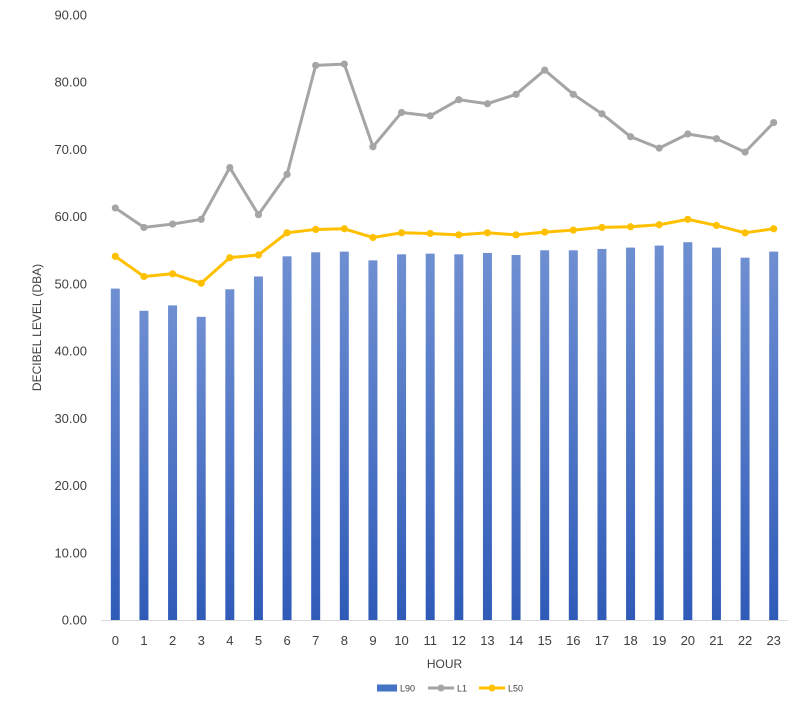 The width and height of the screenshot is (801, 720). I want to click on legend: L90 L1 L50, so click(450, 688).